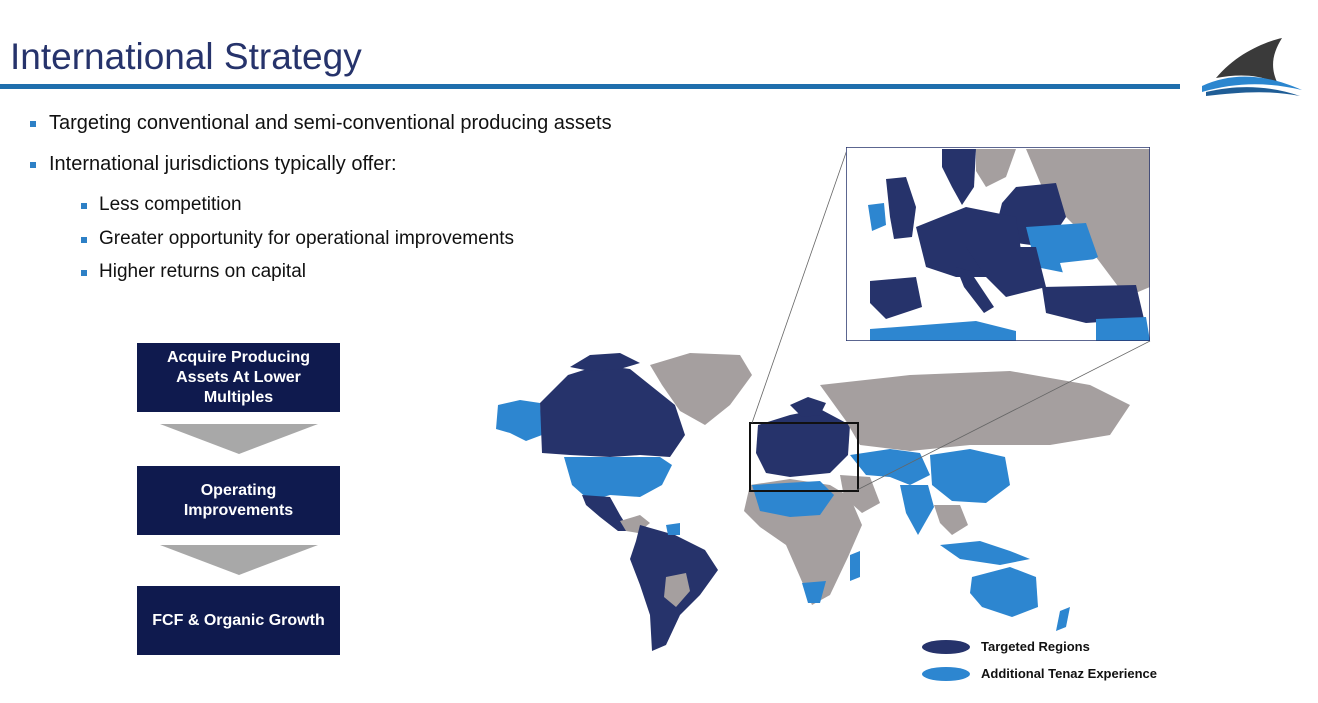 The height and width of the screenshot is (703, 1318). Describe the element at coordinates (590, 86) in the screenshot. I see `title-underline` at that location.